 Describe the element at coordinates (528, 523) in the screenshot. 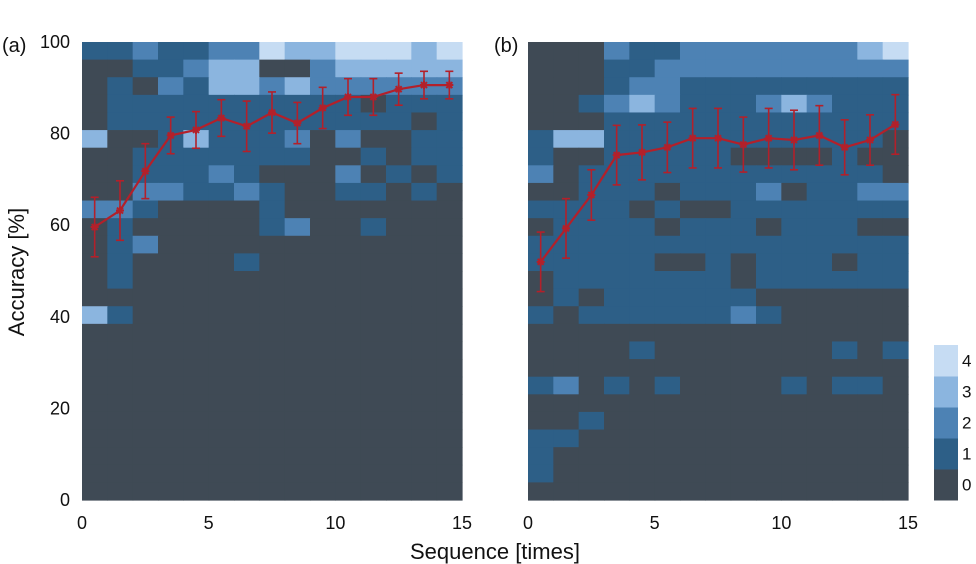

I see `x-tick-label: 0` at that location.